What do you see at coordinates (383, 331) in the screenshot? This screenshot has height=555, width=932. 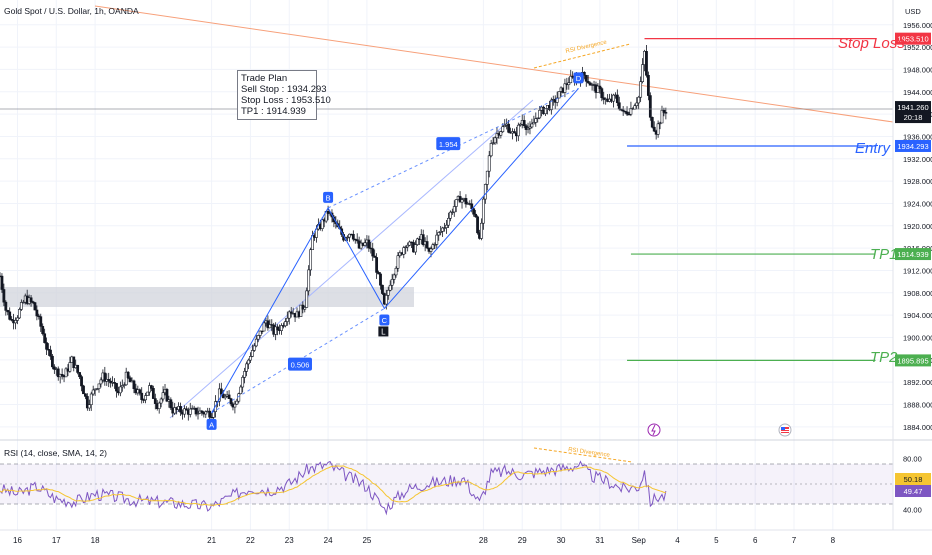 I see `c-marker-label: L` at bounding box center [383, 331].